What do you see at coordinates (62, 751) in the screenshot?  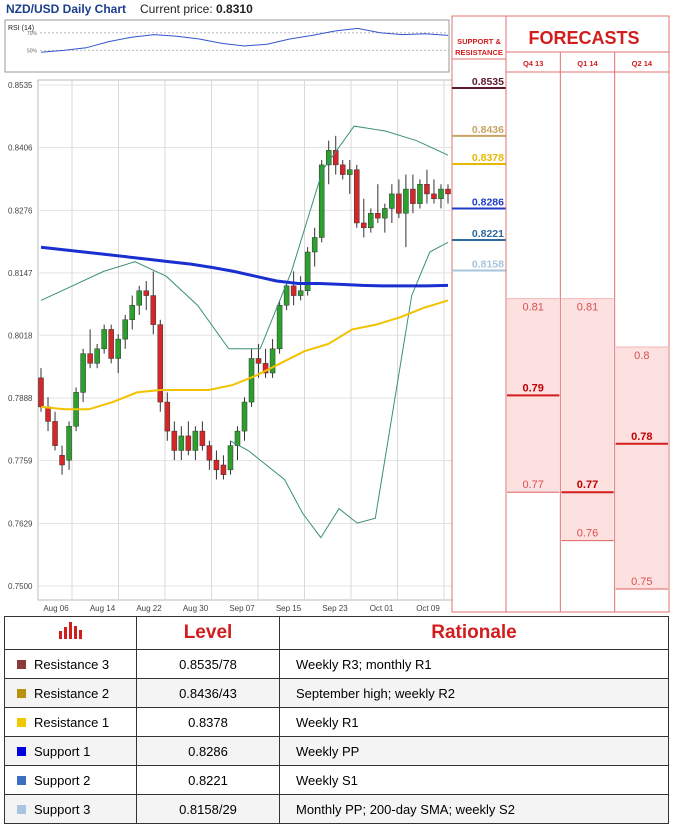 I see `level-name: Support 1` at bounding box center [62, 751].